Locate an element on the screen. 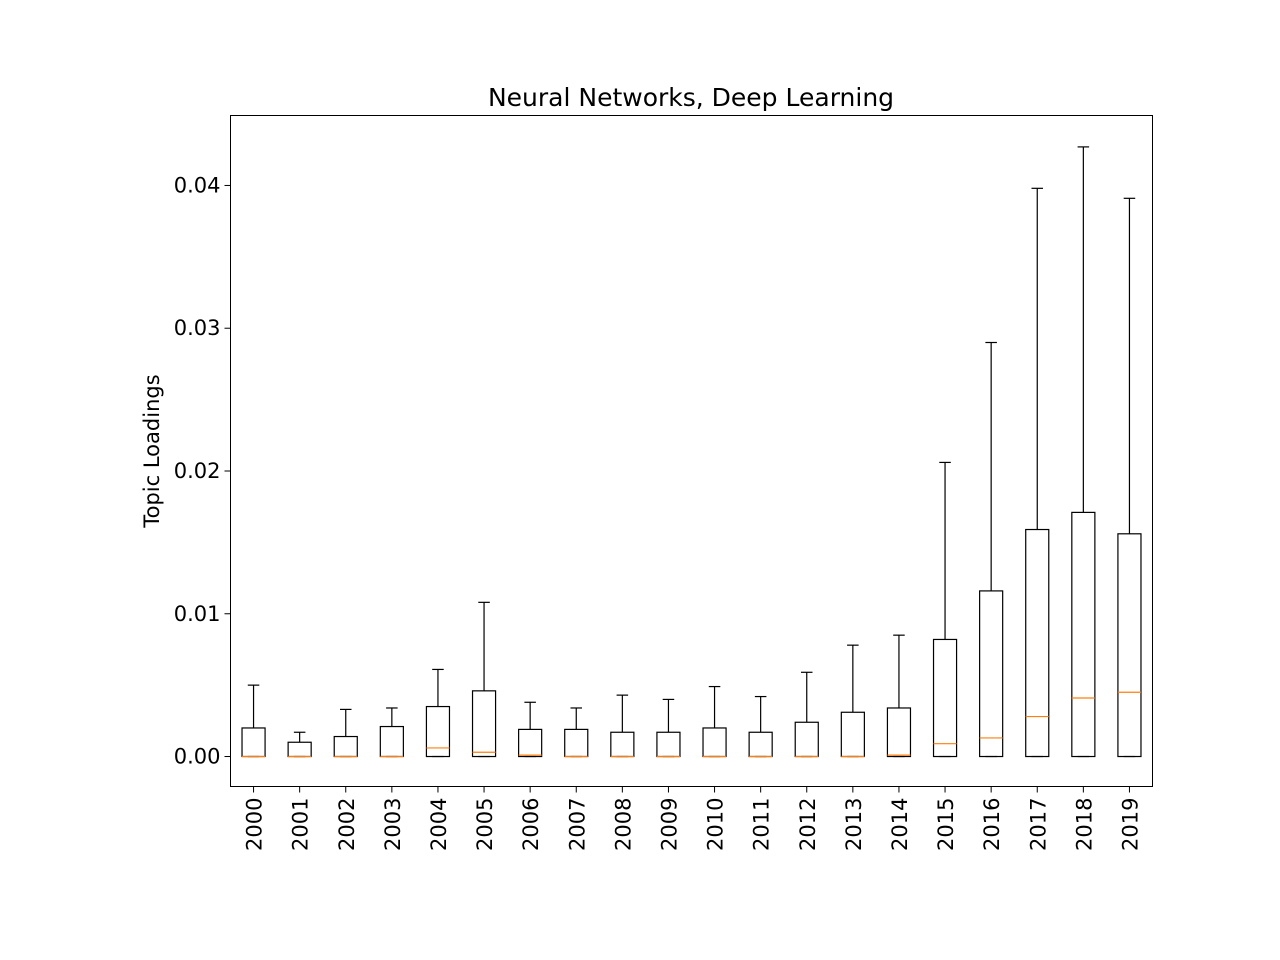 This screenshot has height=960, width=1280. box-2015 is located at coordinates (945, 609).